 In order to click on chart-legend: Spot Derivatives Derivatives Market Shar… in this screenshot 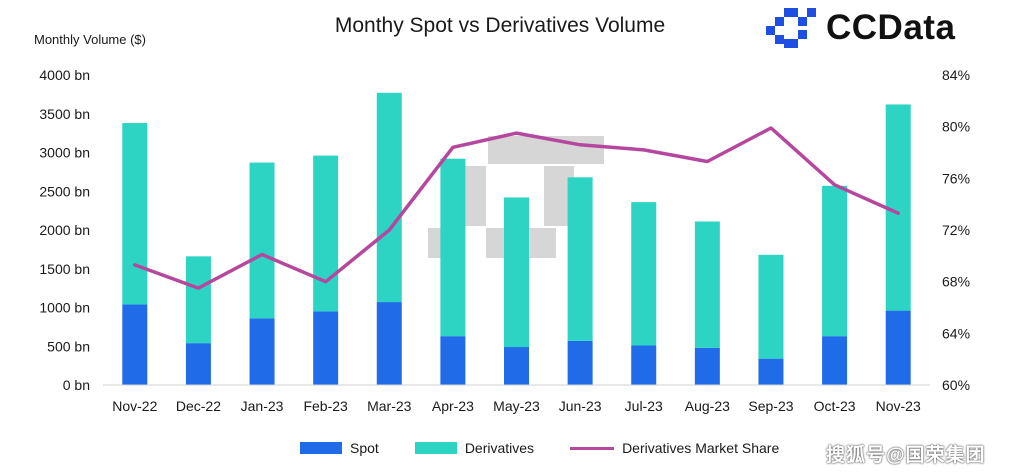, I will do `click(557, 448)`.